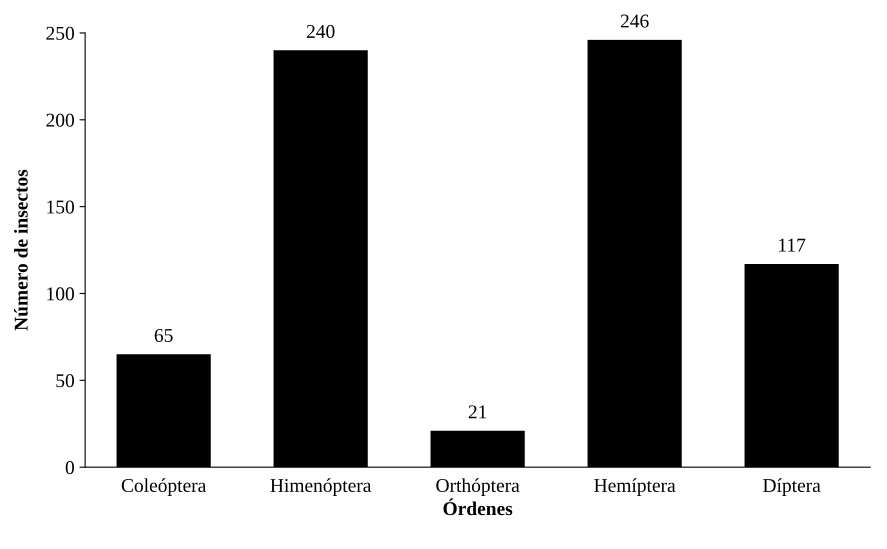 The image size is (887, 549). I want to click on x-tick-label: Coleóptera, so click(164, 487).